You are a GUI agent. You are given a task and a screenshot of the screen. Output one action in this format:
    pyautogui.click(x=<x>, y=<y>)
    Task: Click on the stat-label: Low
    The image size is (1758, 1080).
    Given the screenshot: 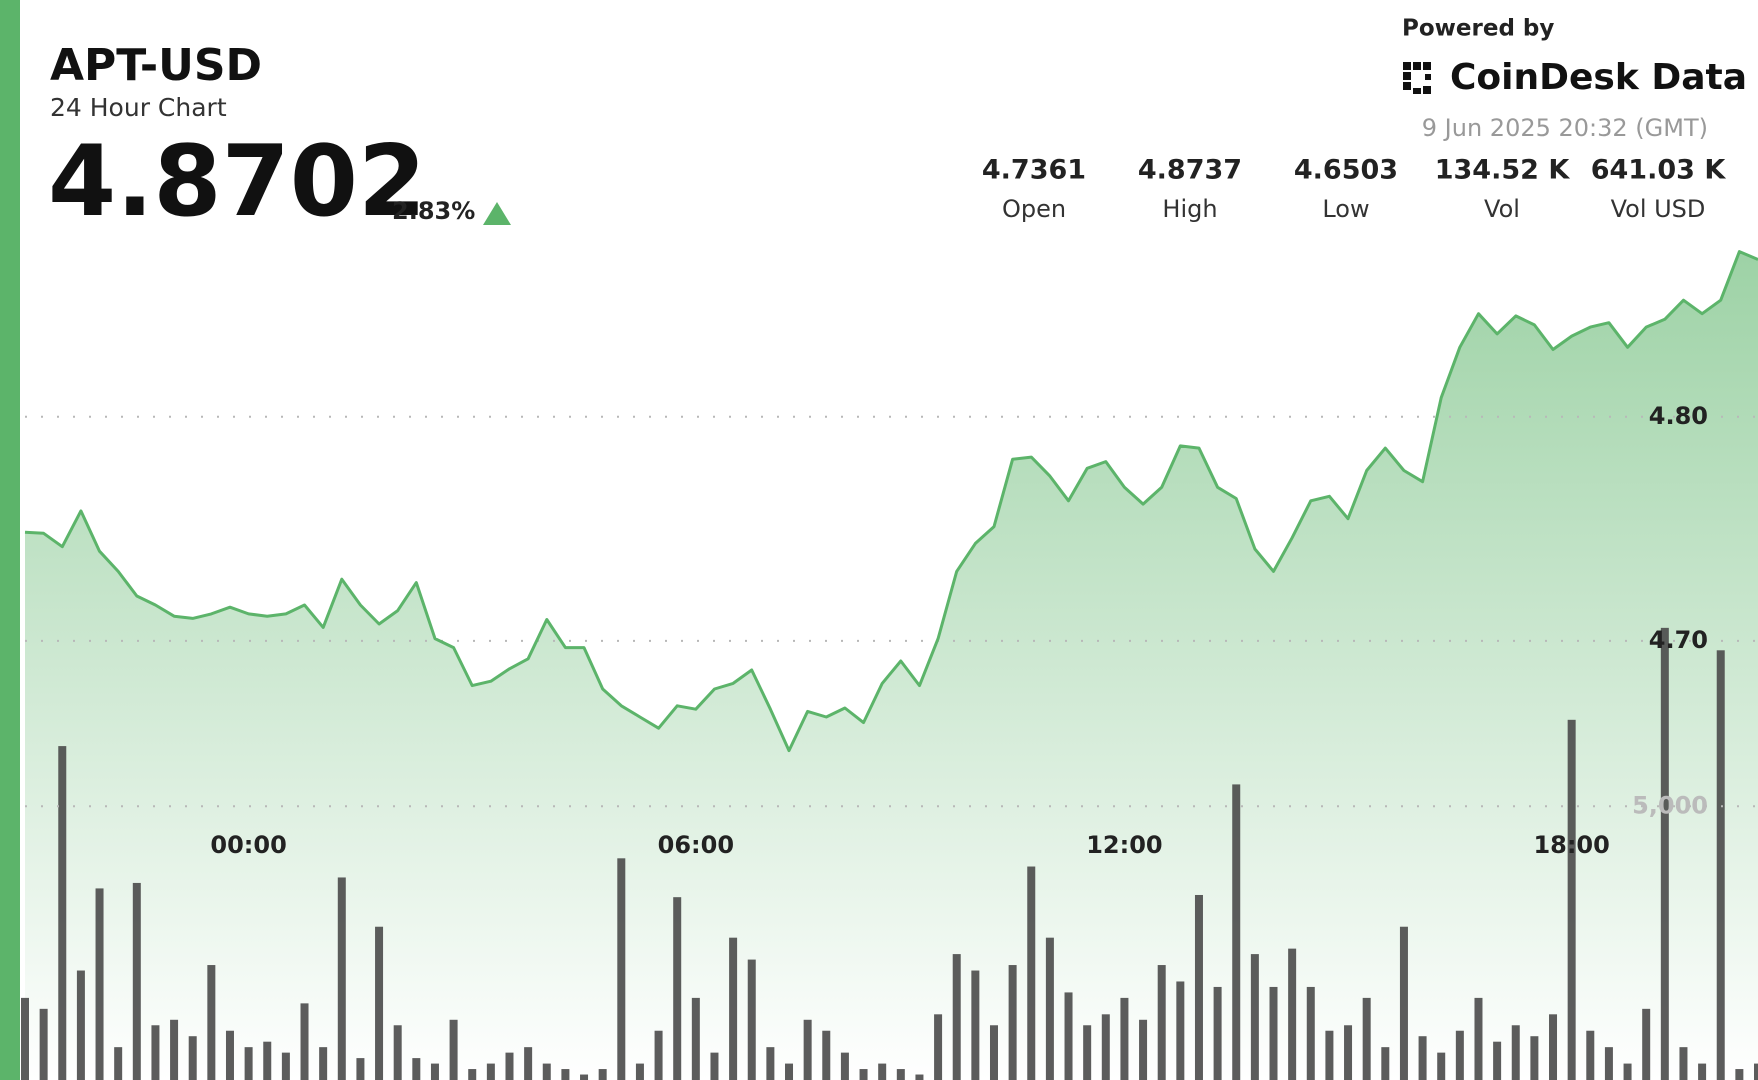 What is the action you would take?
    pyautogui.click(x=1345, y=209)
    